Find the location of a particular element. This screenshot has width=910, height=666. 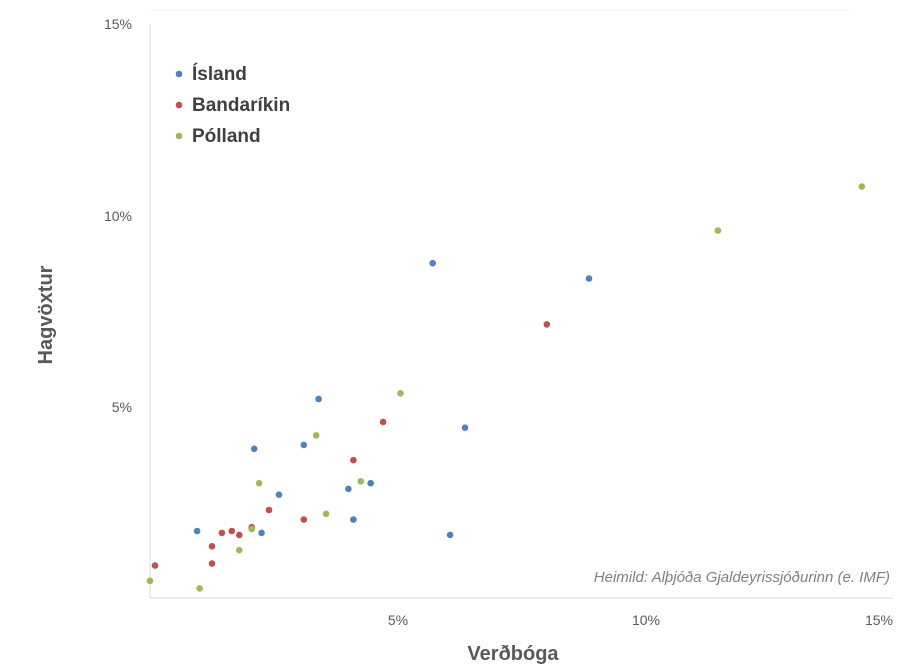

legend-label: Ísland is located at coordinates (219, 74).